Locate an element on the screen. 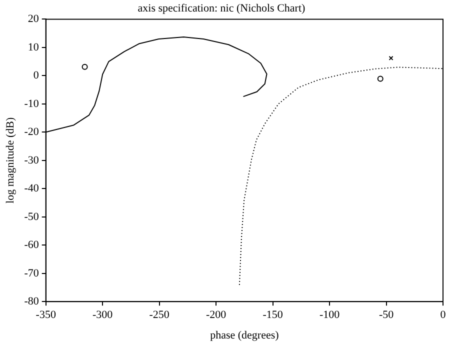 The width and height of the screenshot is (449, 346). x-axis-title: phase (degrees) is located at coordinates (245, 335).